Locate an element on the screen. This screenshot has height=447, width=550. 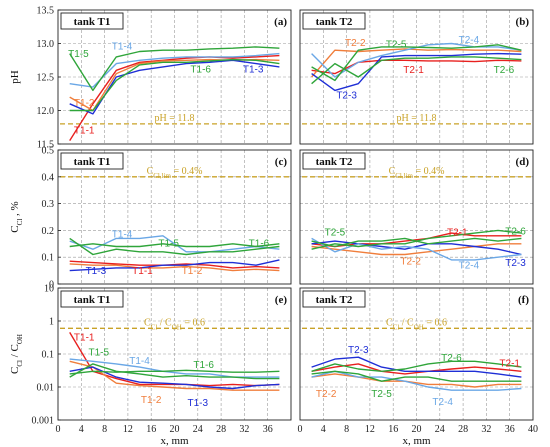
series-label-t1-3: T1-3 is located at coordinates (198, 403).